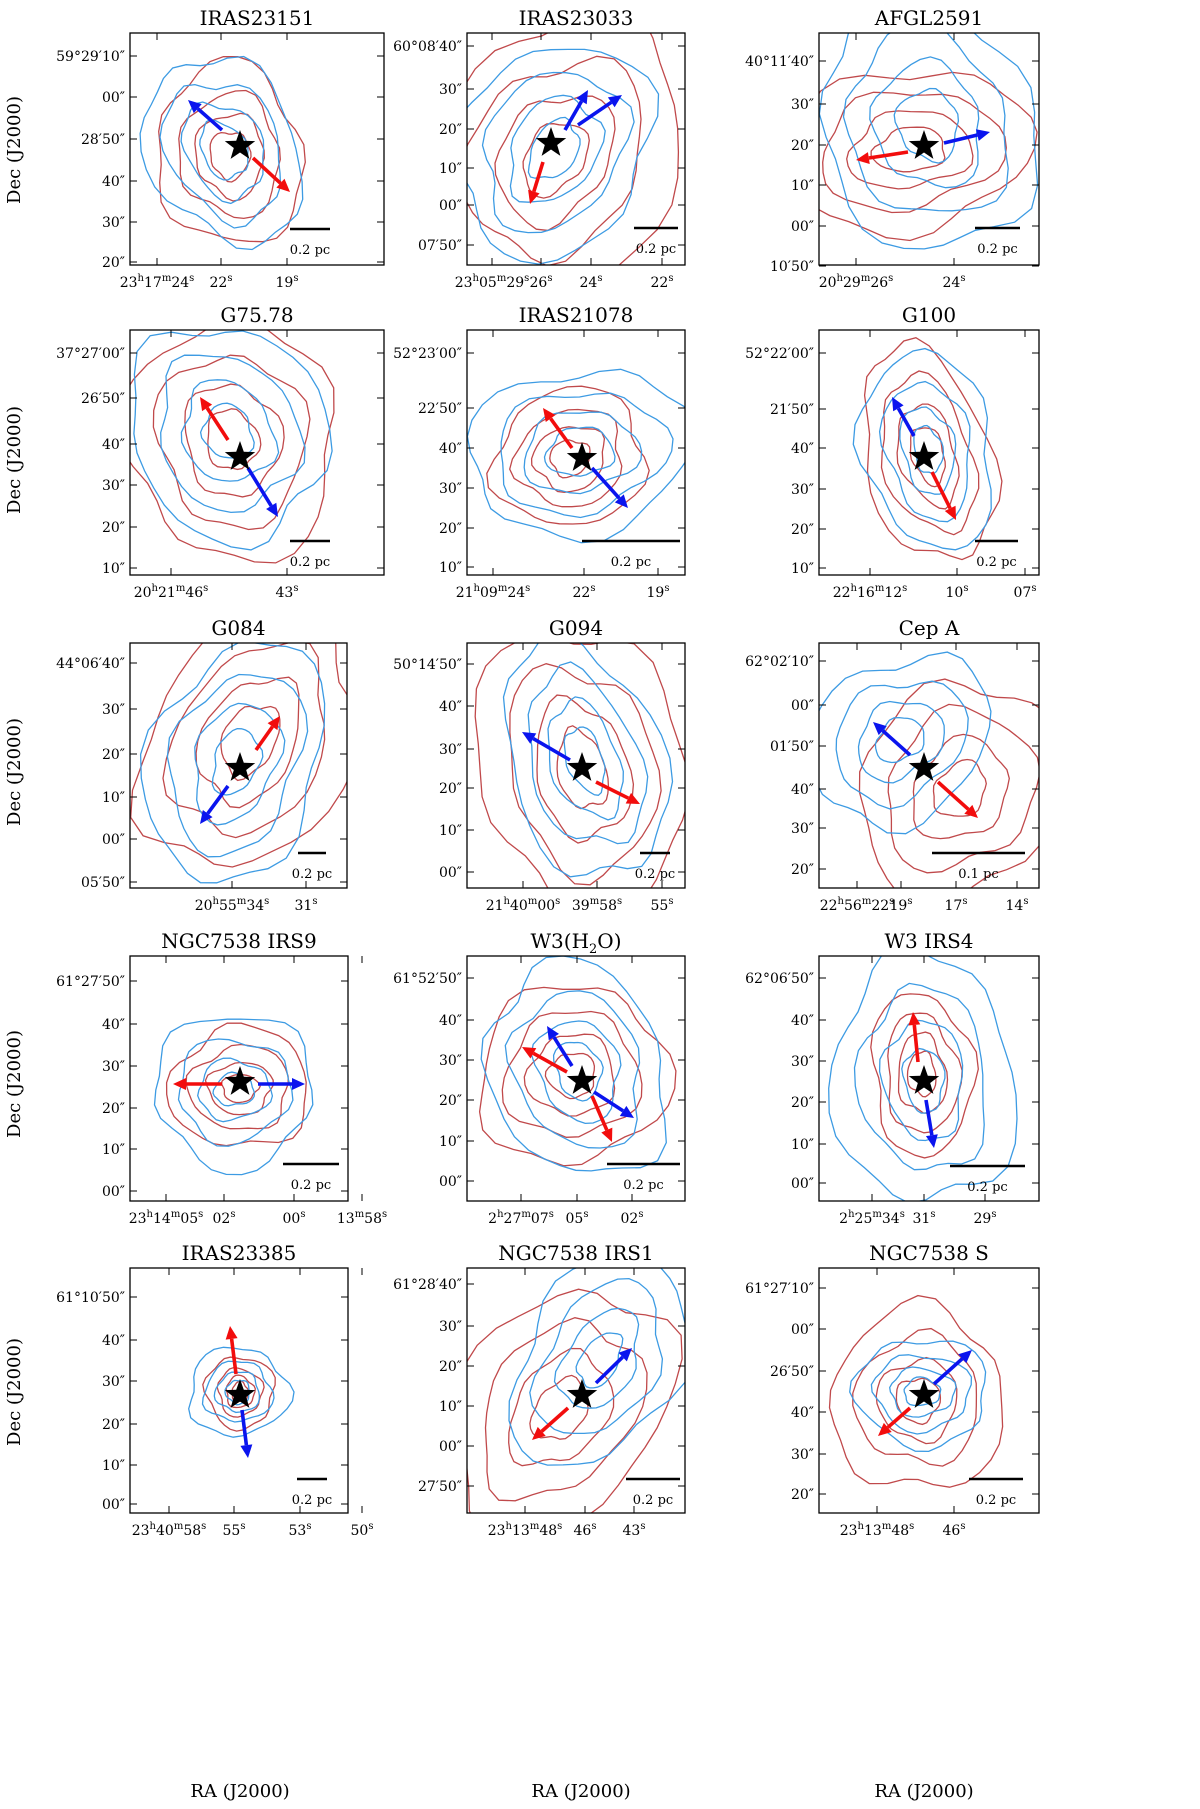 Image resolution: width=1200 pixels, height=1809 pixels. What do you see at coordinates (779, 979) in the screenshot?
I see `dec-tick-label: 62°06′50″` at bounding box center [779, 979].